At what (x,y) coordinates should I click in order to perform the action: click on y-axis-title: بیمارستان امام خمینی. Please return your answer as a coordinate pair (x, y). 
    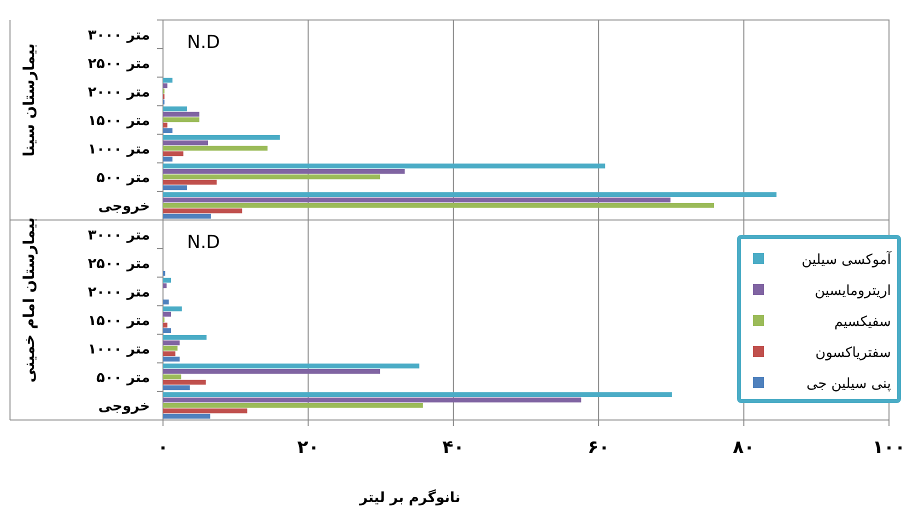
    Looking at the image, I should click on (29, 300).